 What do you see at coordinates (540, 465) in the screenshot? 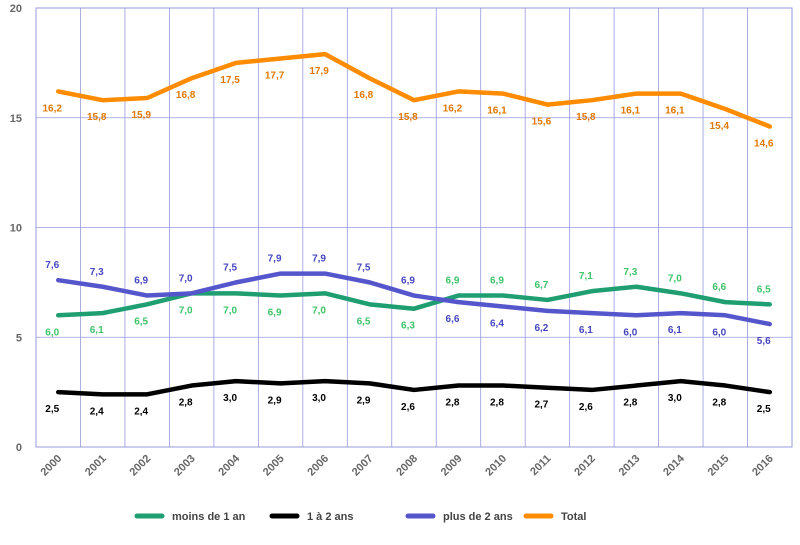
I see `x-tick-label: 2011` at bounding box center [540, 465].